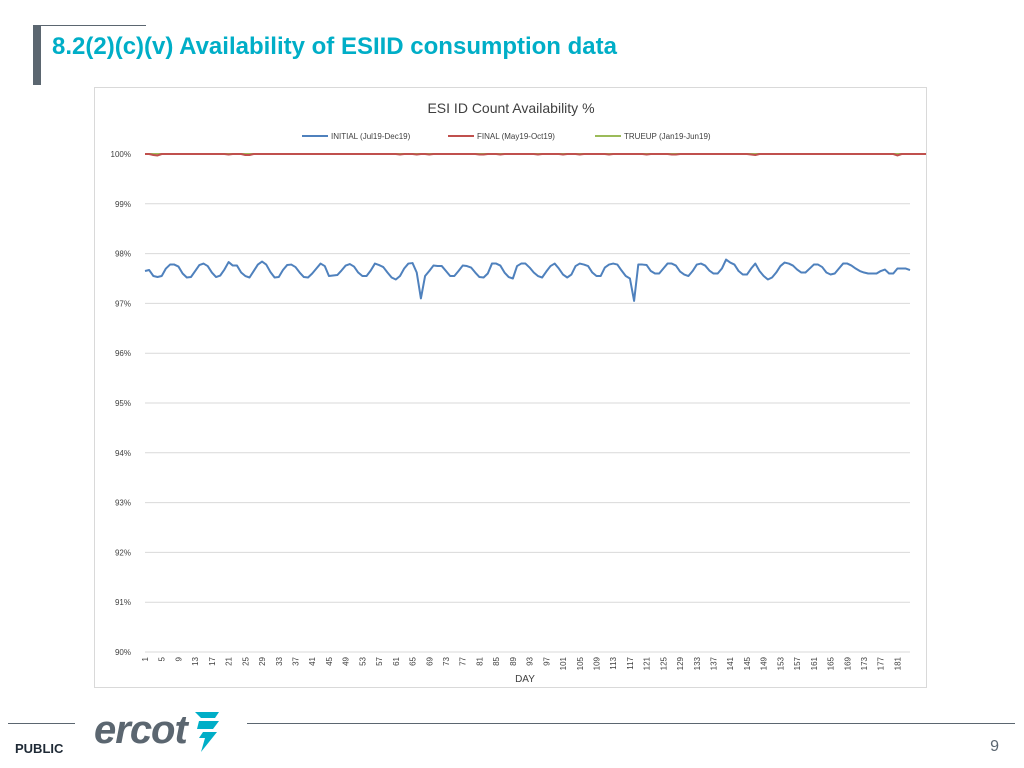  I want to click on x-tick-label: 81, so click(479, 660).